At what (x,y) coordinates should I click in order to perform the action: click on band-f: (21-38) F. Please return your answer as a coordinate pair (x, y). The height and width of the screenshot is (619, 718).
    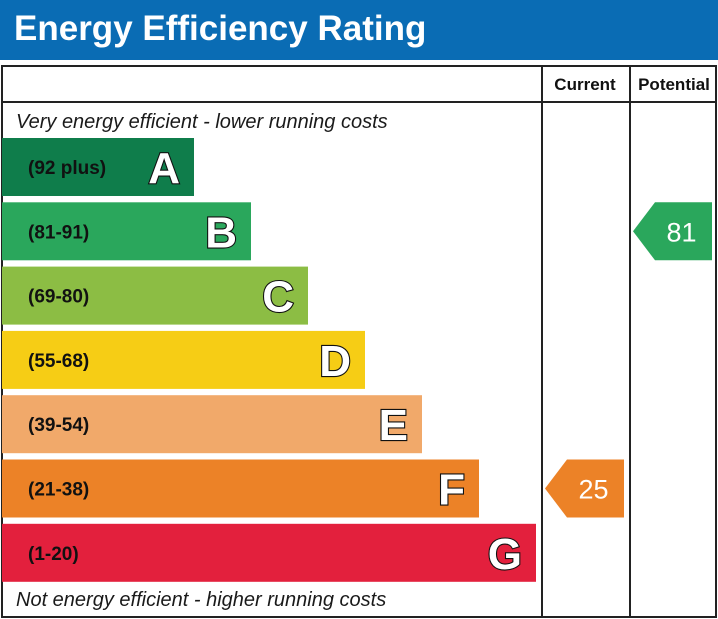
    Looking at the image, I should click on (240, 488).